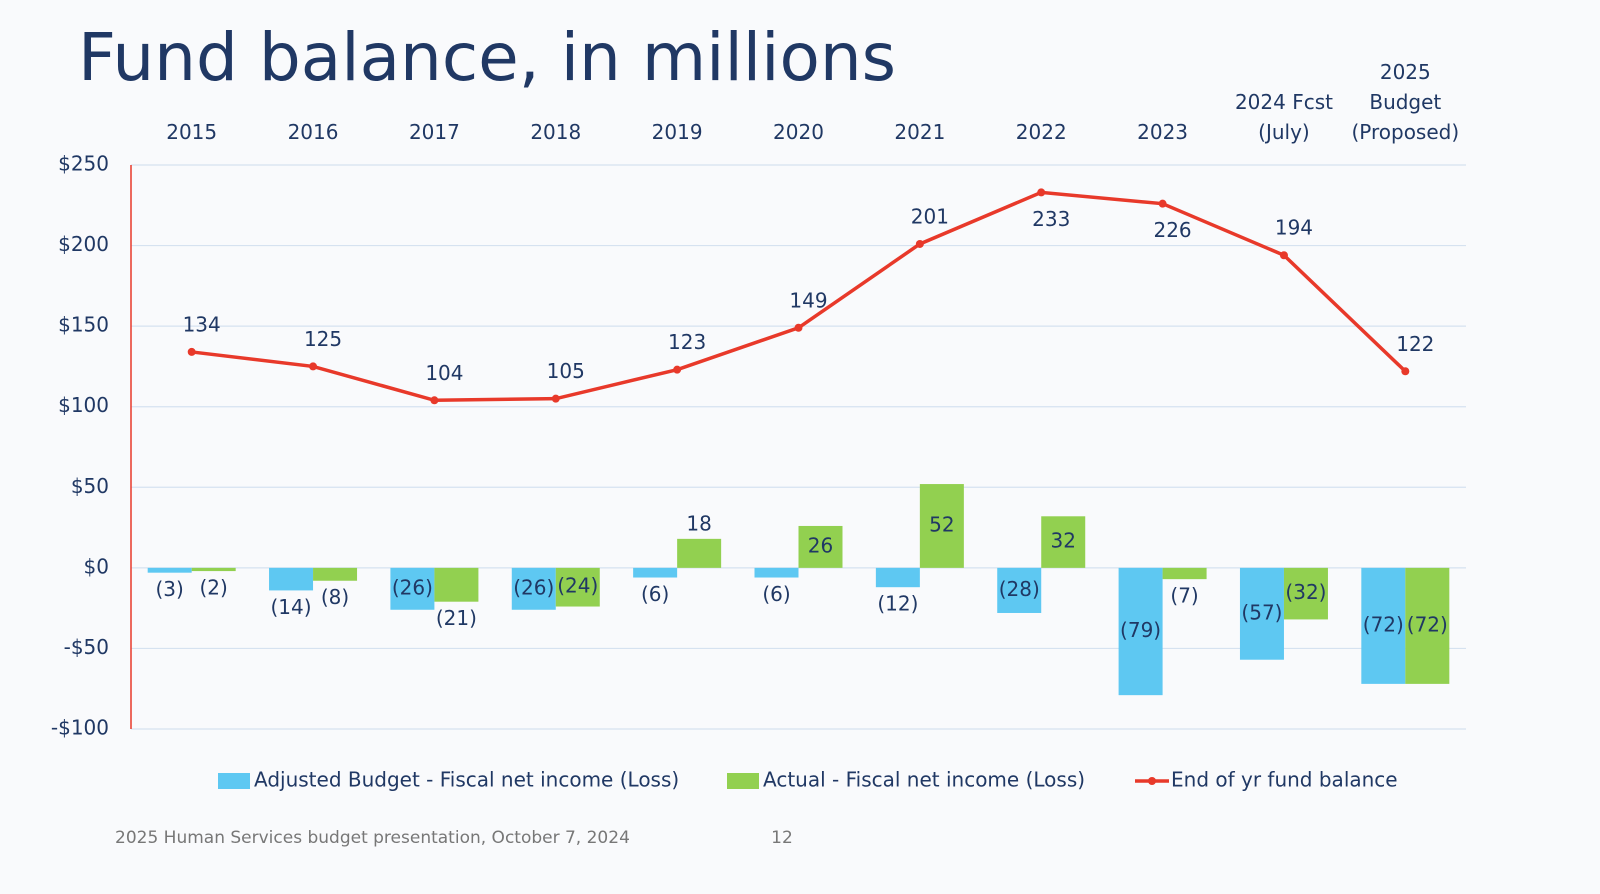 The height and width of the screenshot is (894, 1600). What do you see at coordinates (1184, 596) in the screenshot?
I see `data-label: (7)` at bounding box center [1184, 596].